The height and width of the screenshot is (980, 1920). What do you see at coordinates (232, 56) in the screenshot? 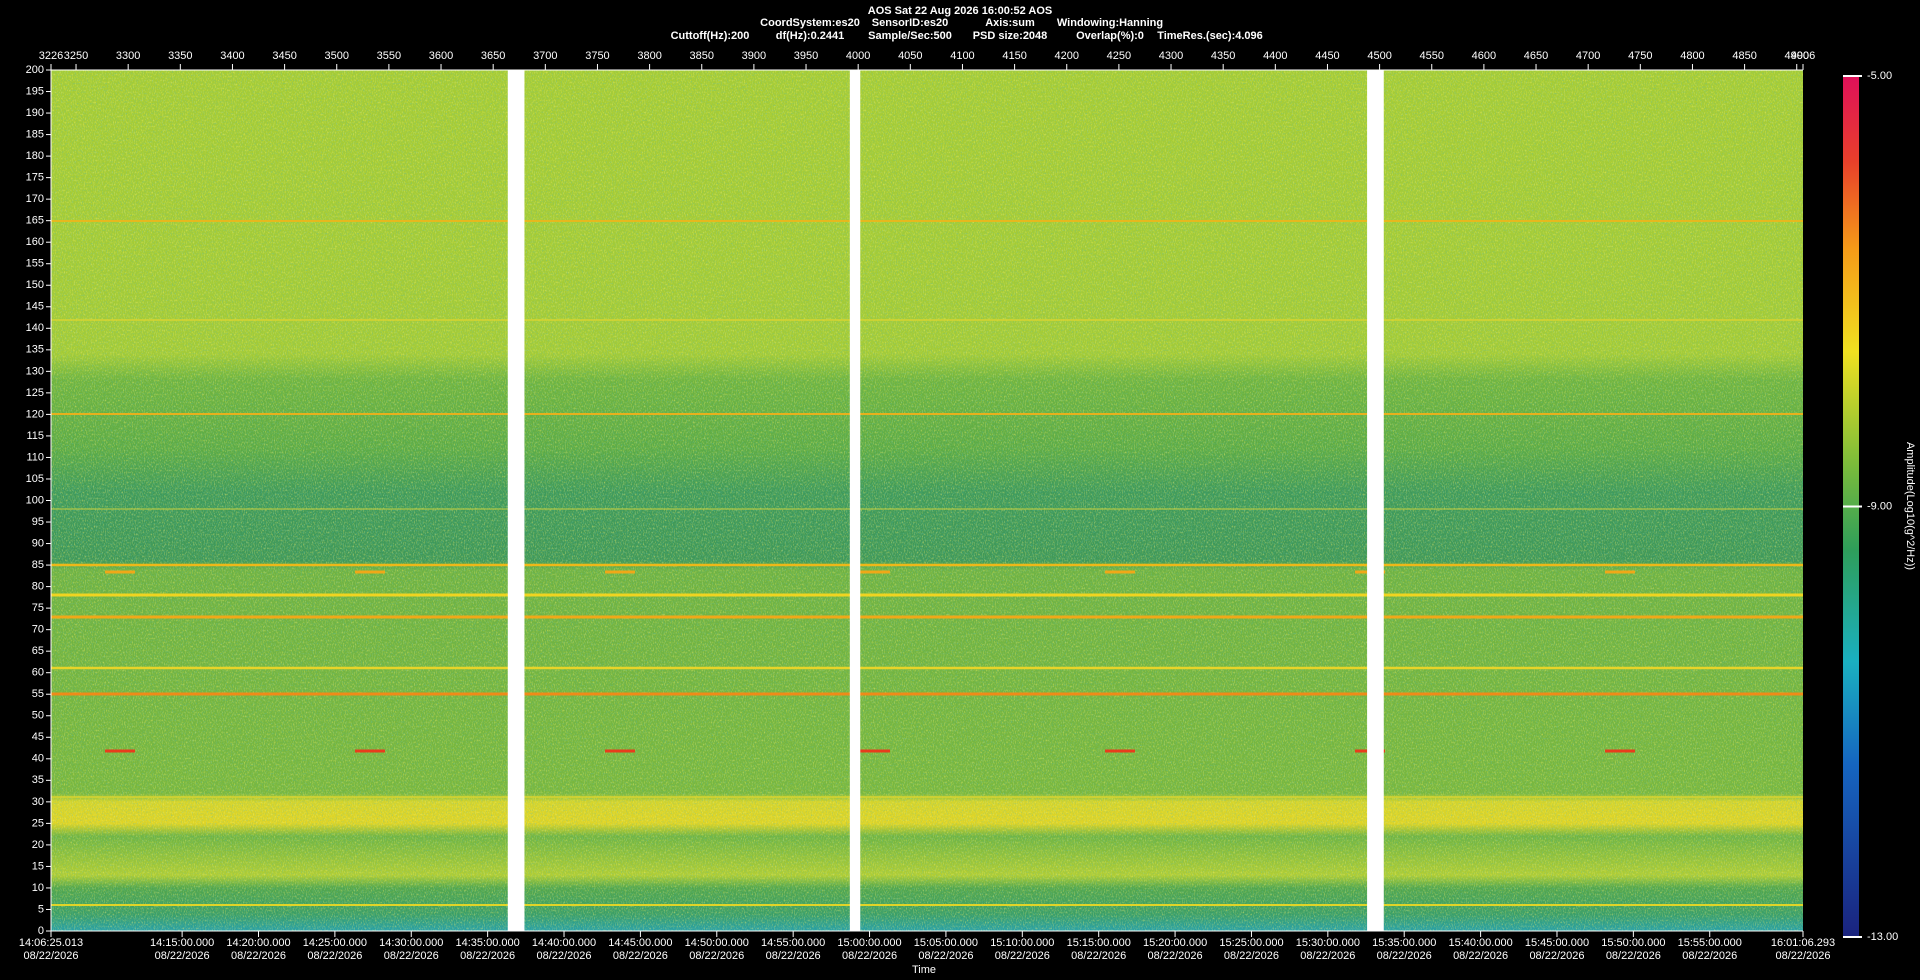
I see `x-tick-label: 3400` at bounding box center [232, 56].